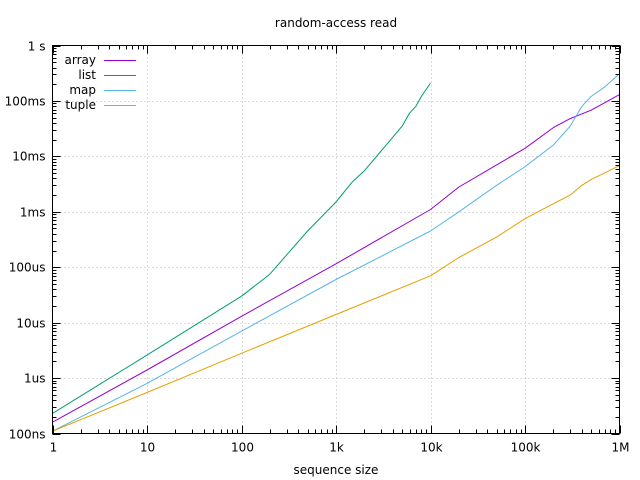 This screenshot has width=640, height=480. I want to click on chart-title: random-access read, so click(336, 23).